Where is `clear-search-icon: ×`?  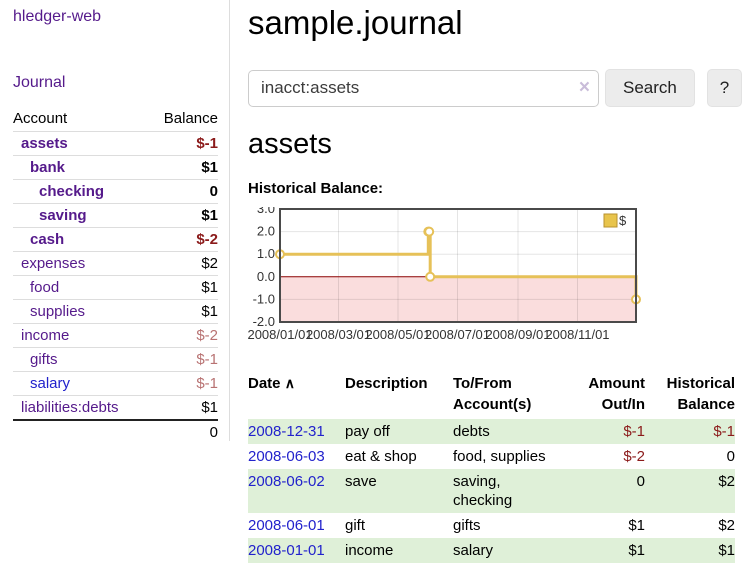 clear-search-icon: × is located at coordinates (584, 87).